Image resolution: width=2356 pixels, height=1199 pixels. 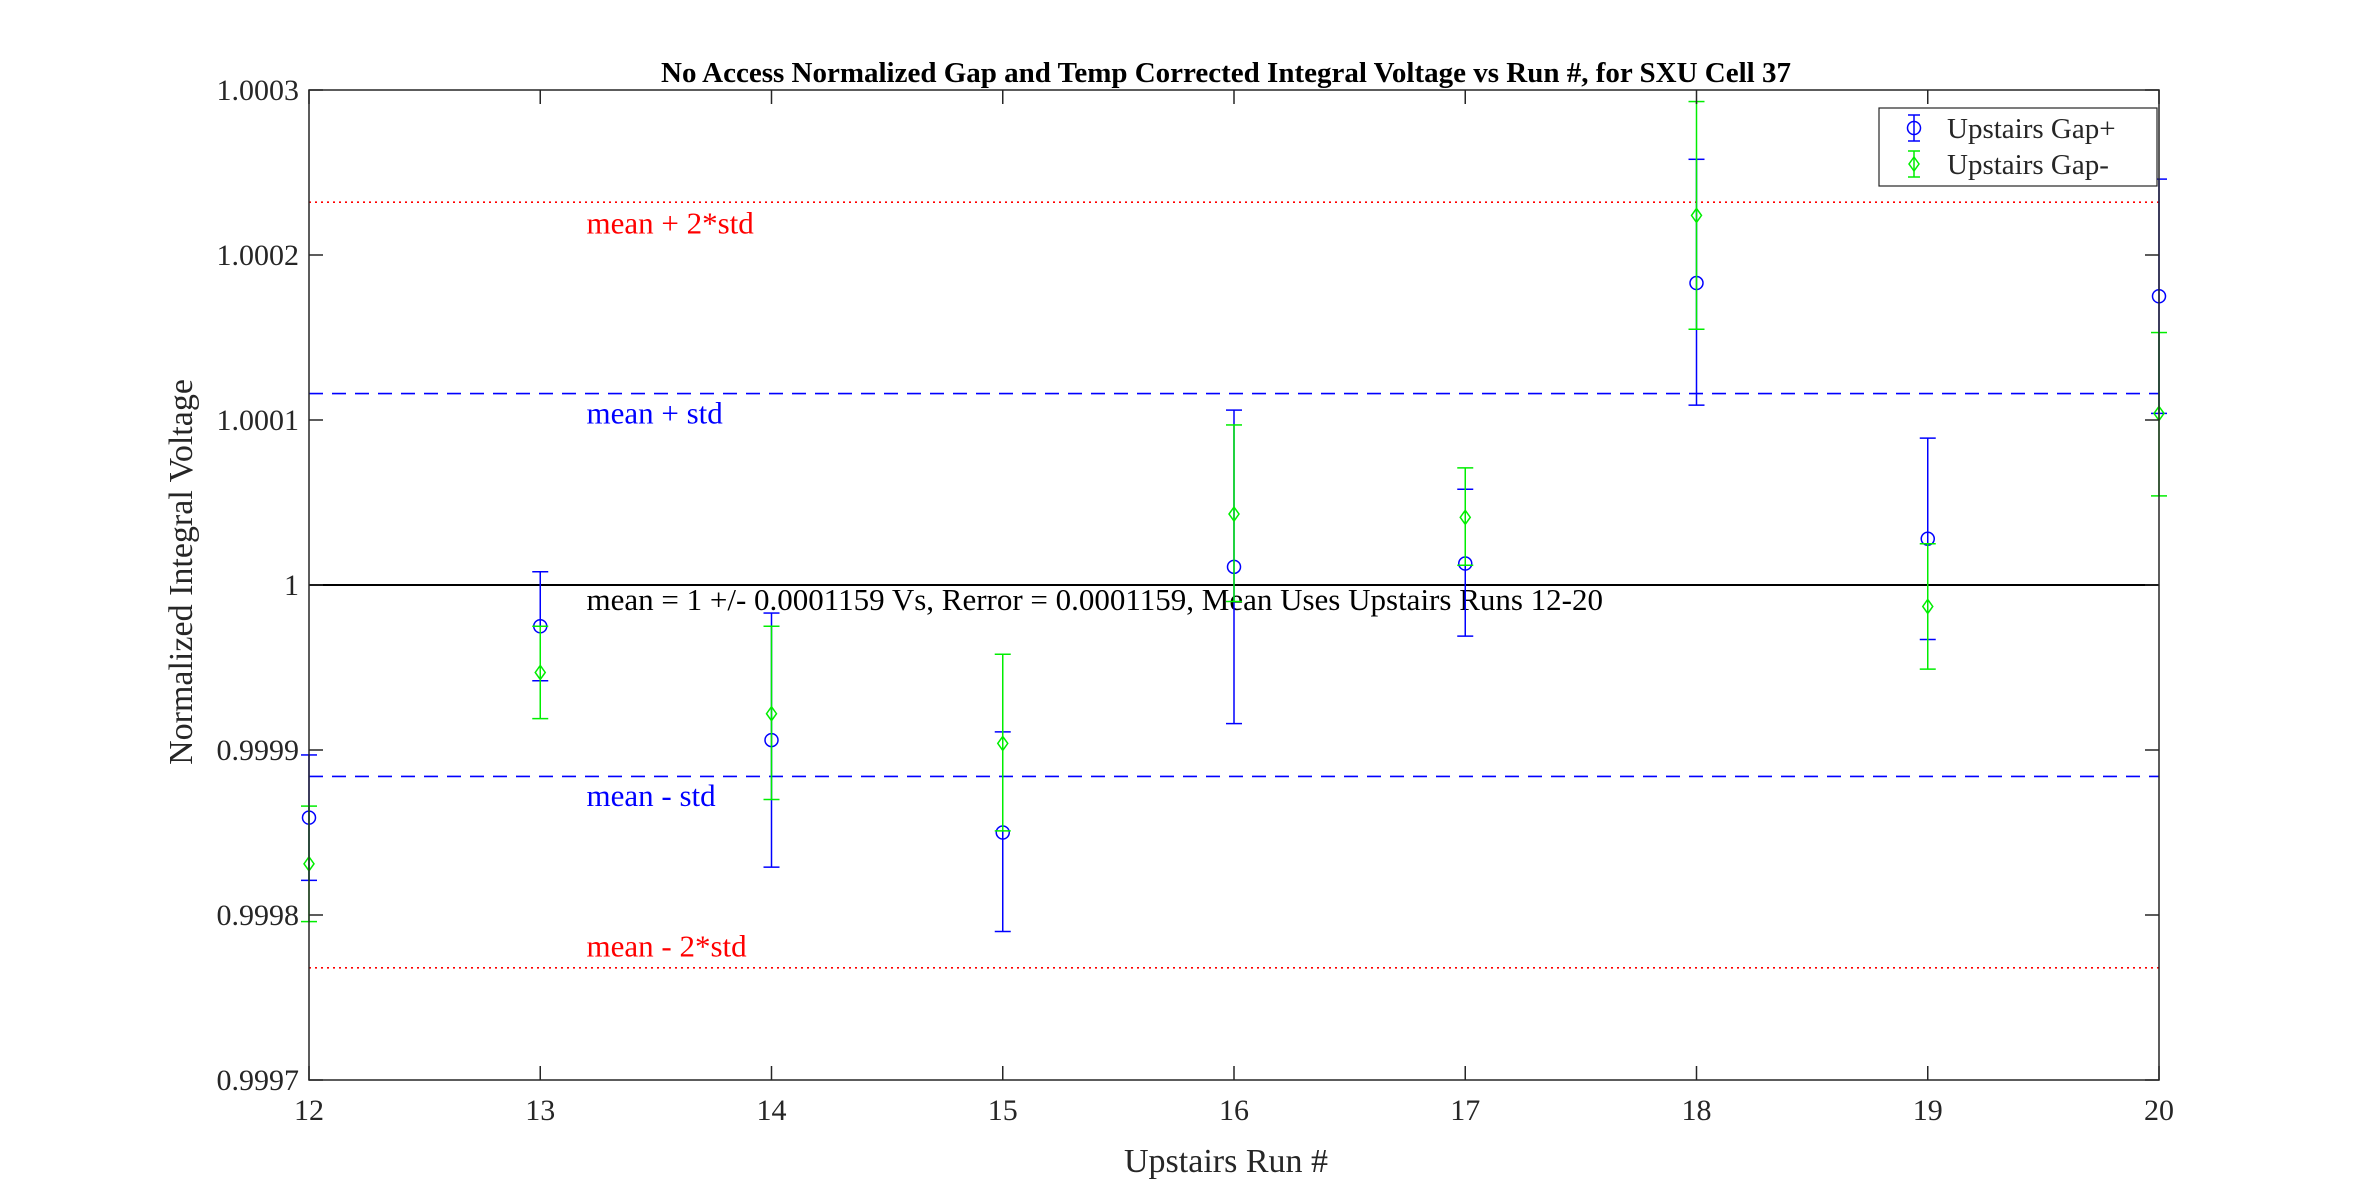 What do you see at coordinates (258, 915) in the screenshot?
I see `y-tick-label: 0.9998` at bounding box center [258, 915].